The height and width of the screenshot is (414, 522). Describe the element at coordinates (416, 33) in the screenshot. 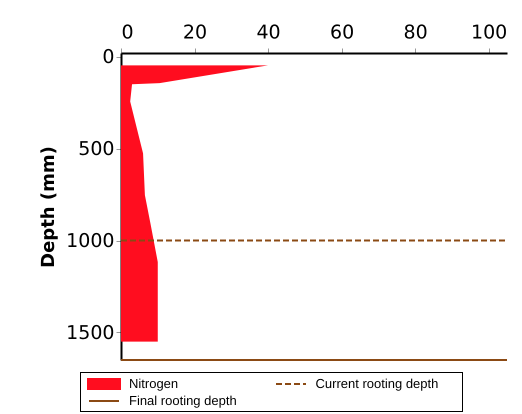

I see `x-tick-label: 80` at that location.